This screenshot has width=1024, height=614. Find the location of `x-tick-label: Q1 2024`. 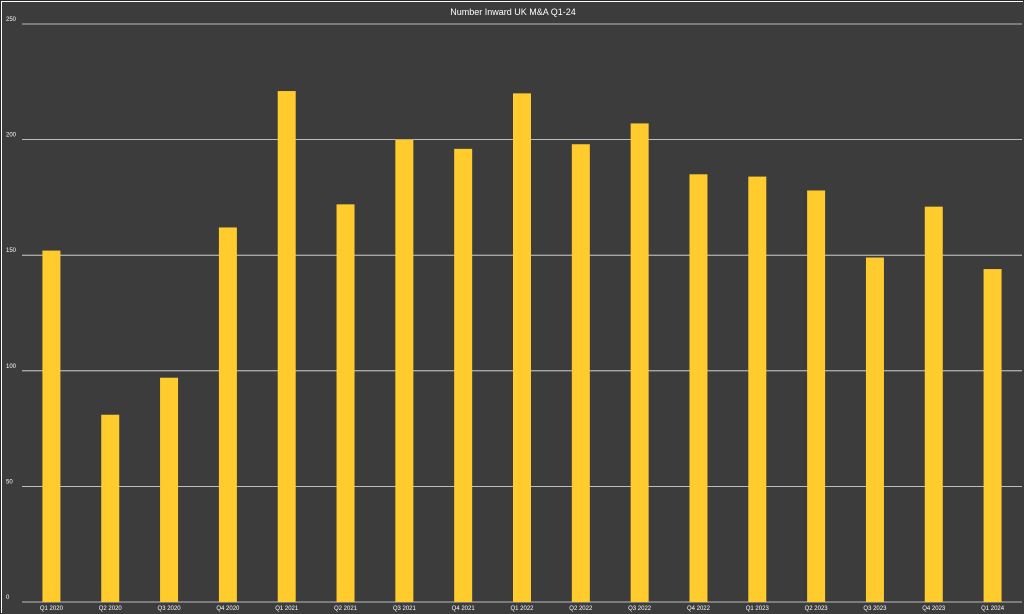

x-tick-label: Q1 2024 is located at coordinates (993, 609).